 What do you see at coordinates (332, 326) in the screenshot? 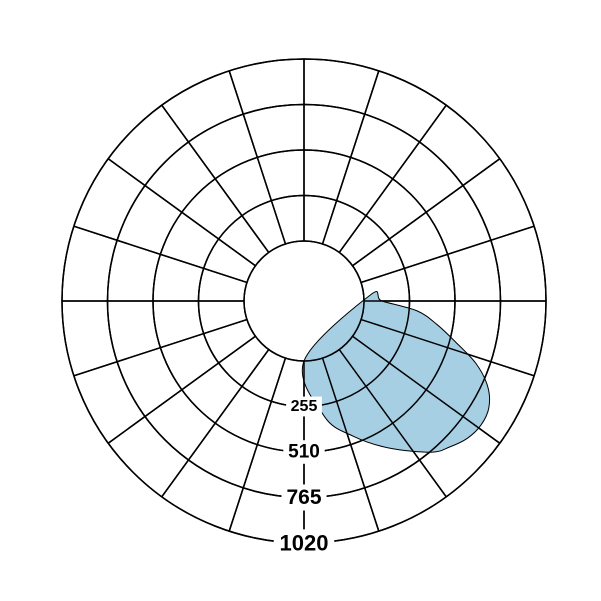
I see `series-area-inner` at bounding box center [332, 326].